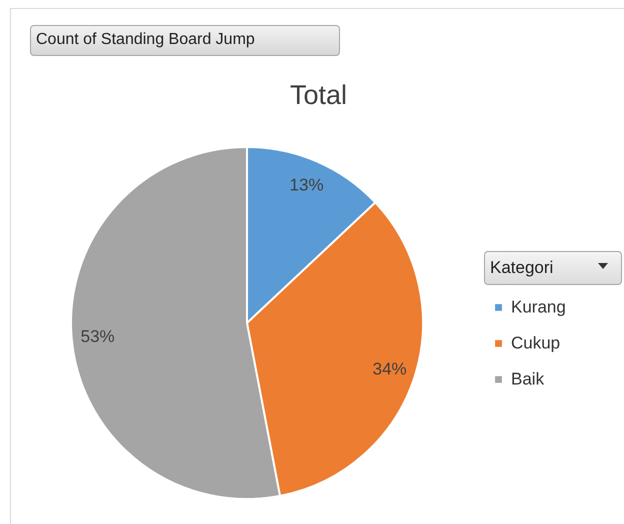  Describe the element at coordinates (97, 336) in the screenshot. I see `data-label: 53%` at that location.